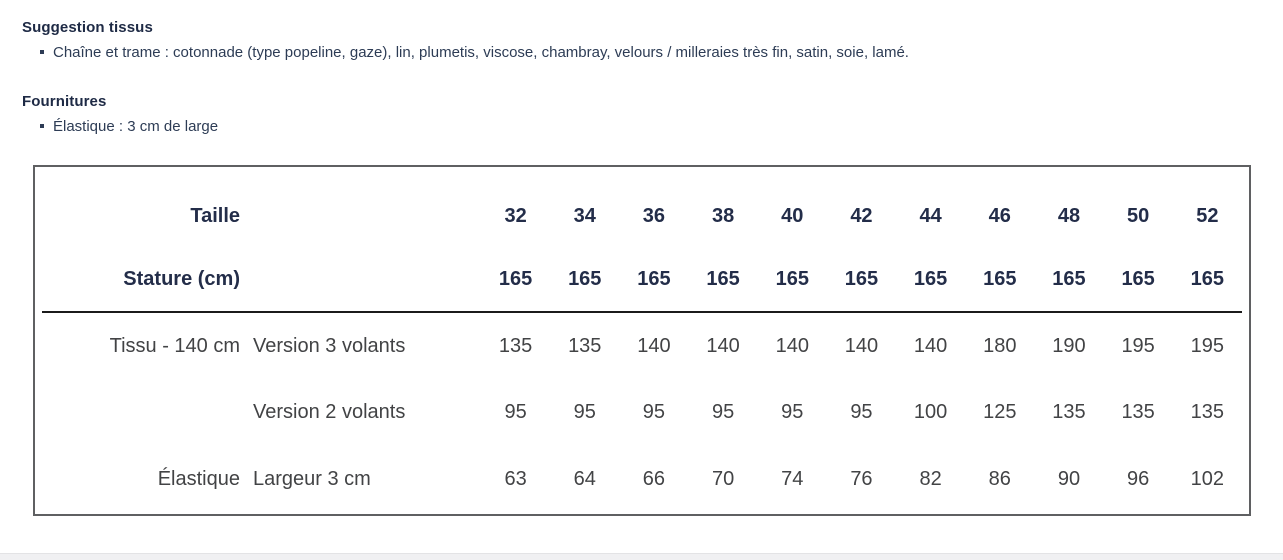 The width and height of the screenshot is (1283, 560). I want to click on bullet-text: Élastique : 3 cm de large, so click(136, 126).